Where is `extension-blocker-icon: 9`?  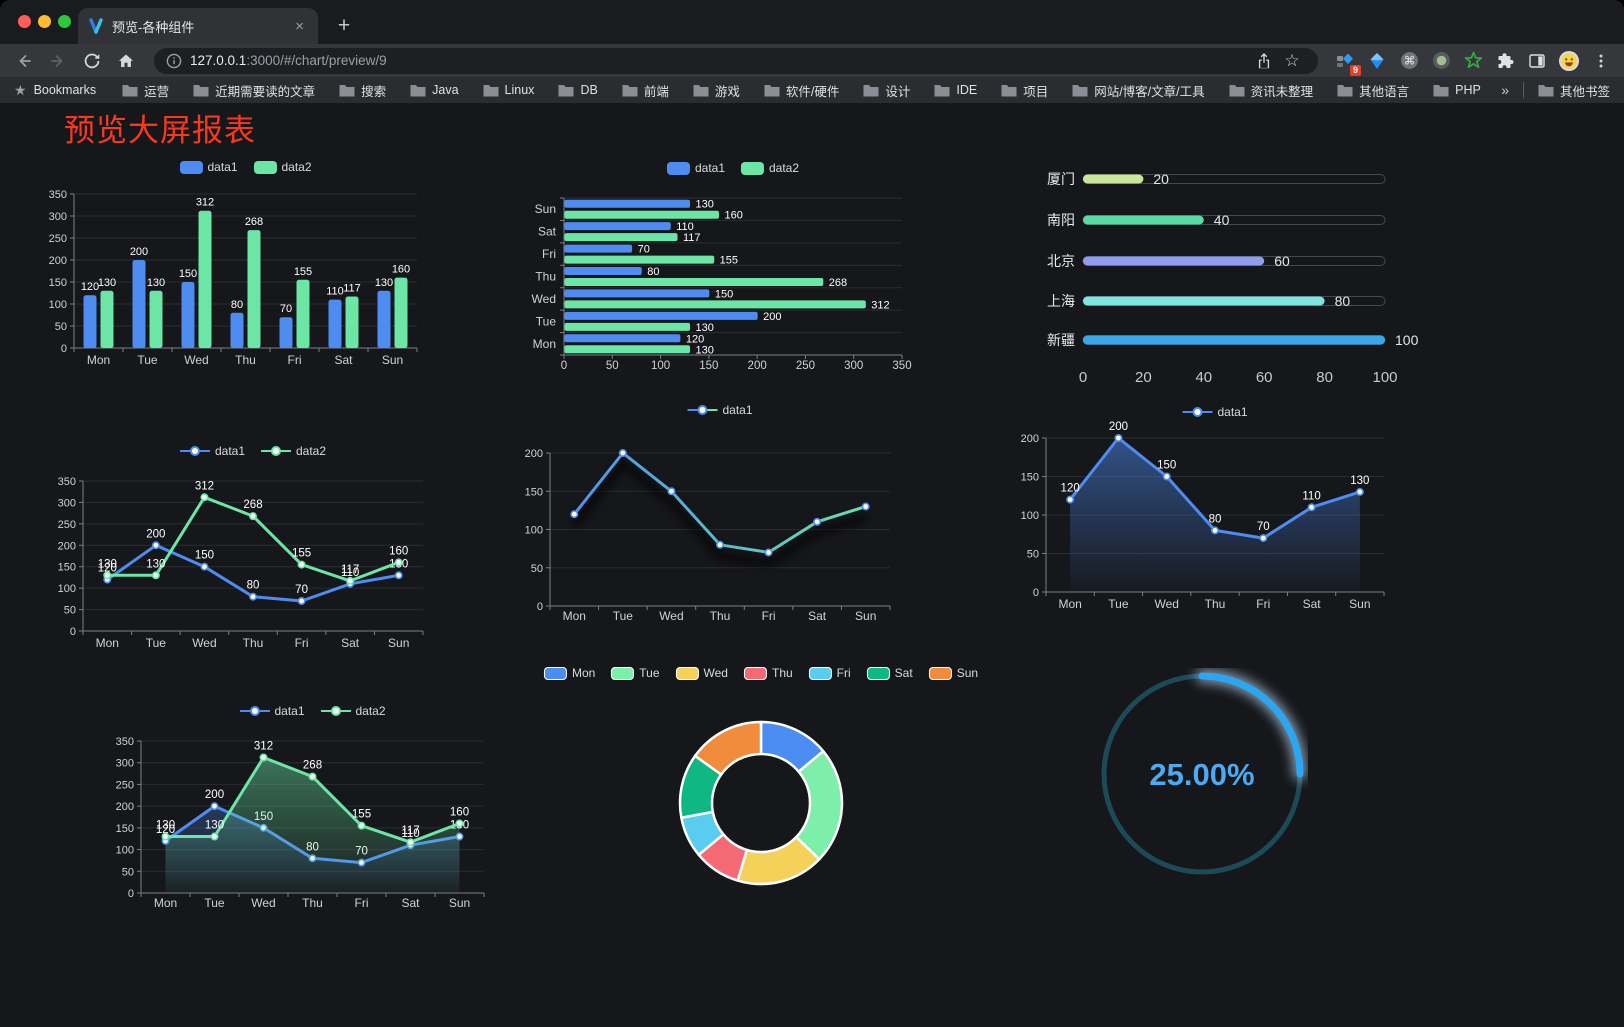 extension-blocker-icon: 9 is located at coordinates (1346, 62).